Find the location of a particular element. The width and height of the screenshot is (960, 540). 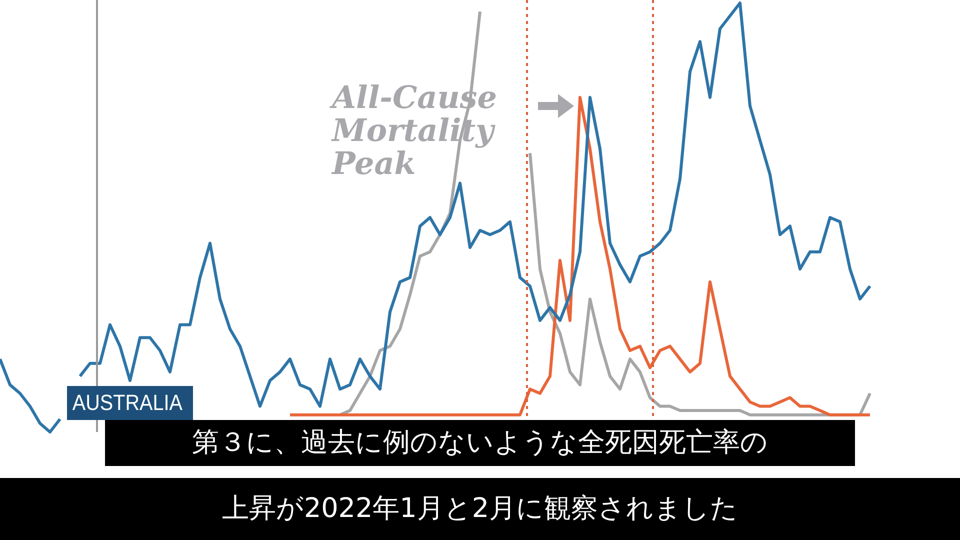

caption-panel: 上昇が2022年1月と2月に観察されました is located at coordinates (480, 509).